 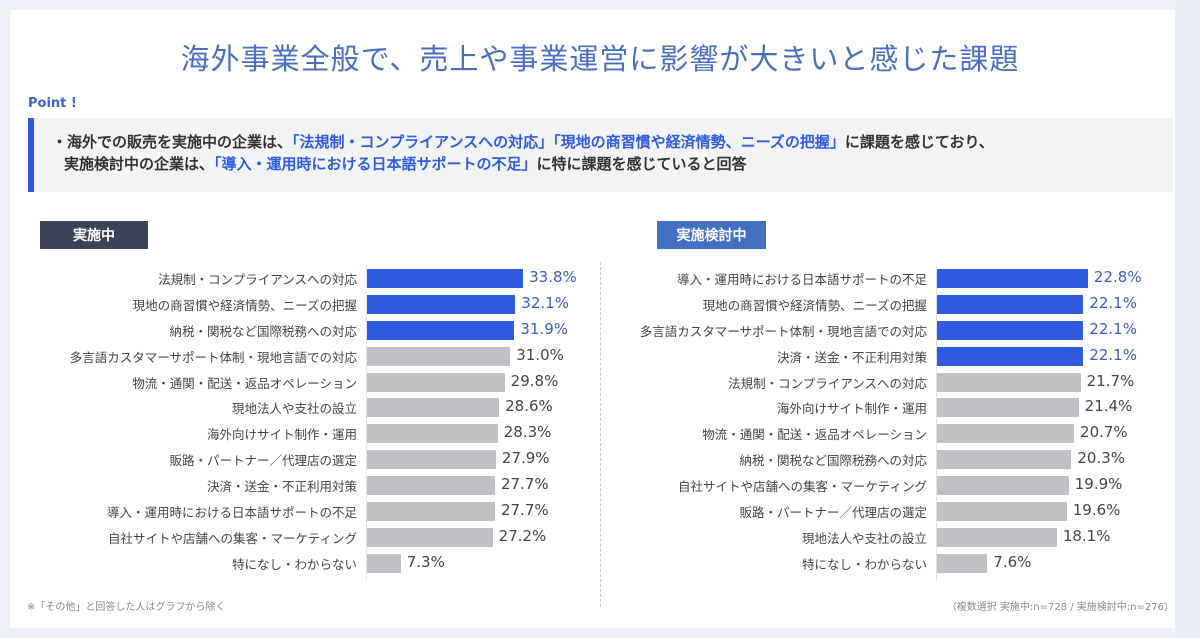 I want to click on background-strip, so click(x=1187, y=319).